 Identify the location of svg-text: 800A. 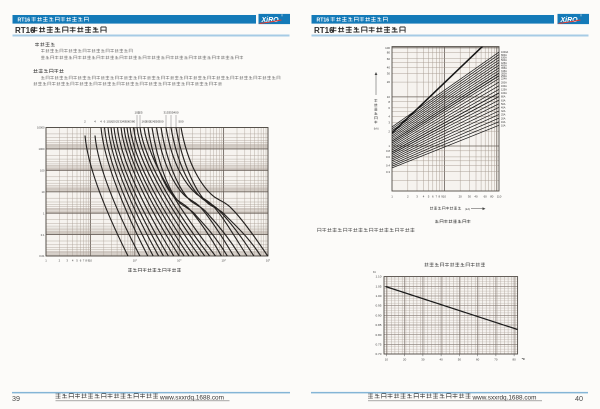
(504, 55).